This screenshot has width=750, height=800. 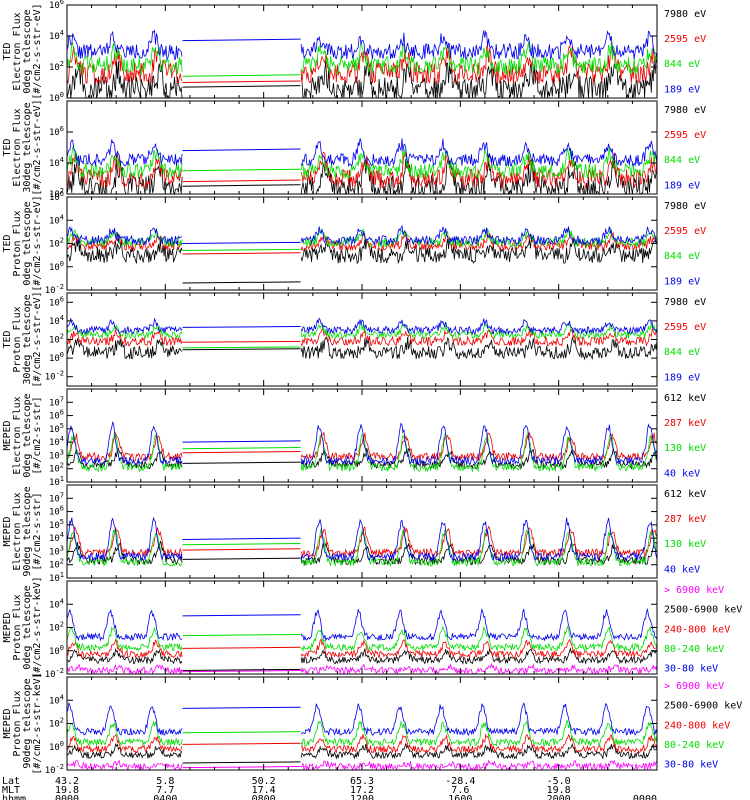 I want to click on legend-label: 240-800 keV, so click(x=697, y=725).